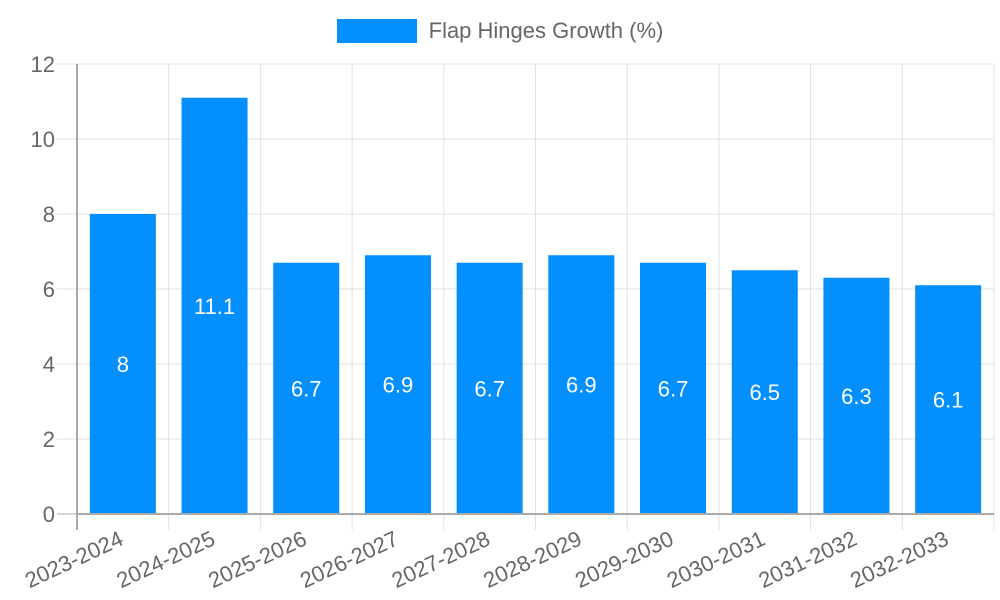  I want to click on data-label: 8, so click(123, 364).